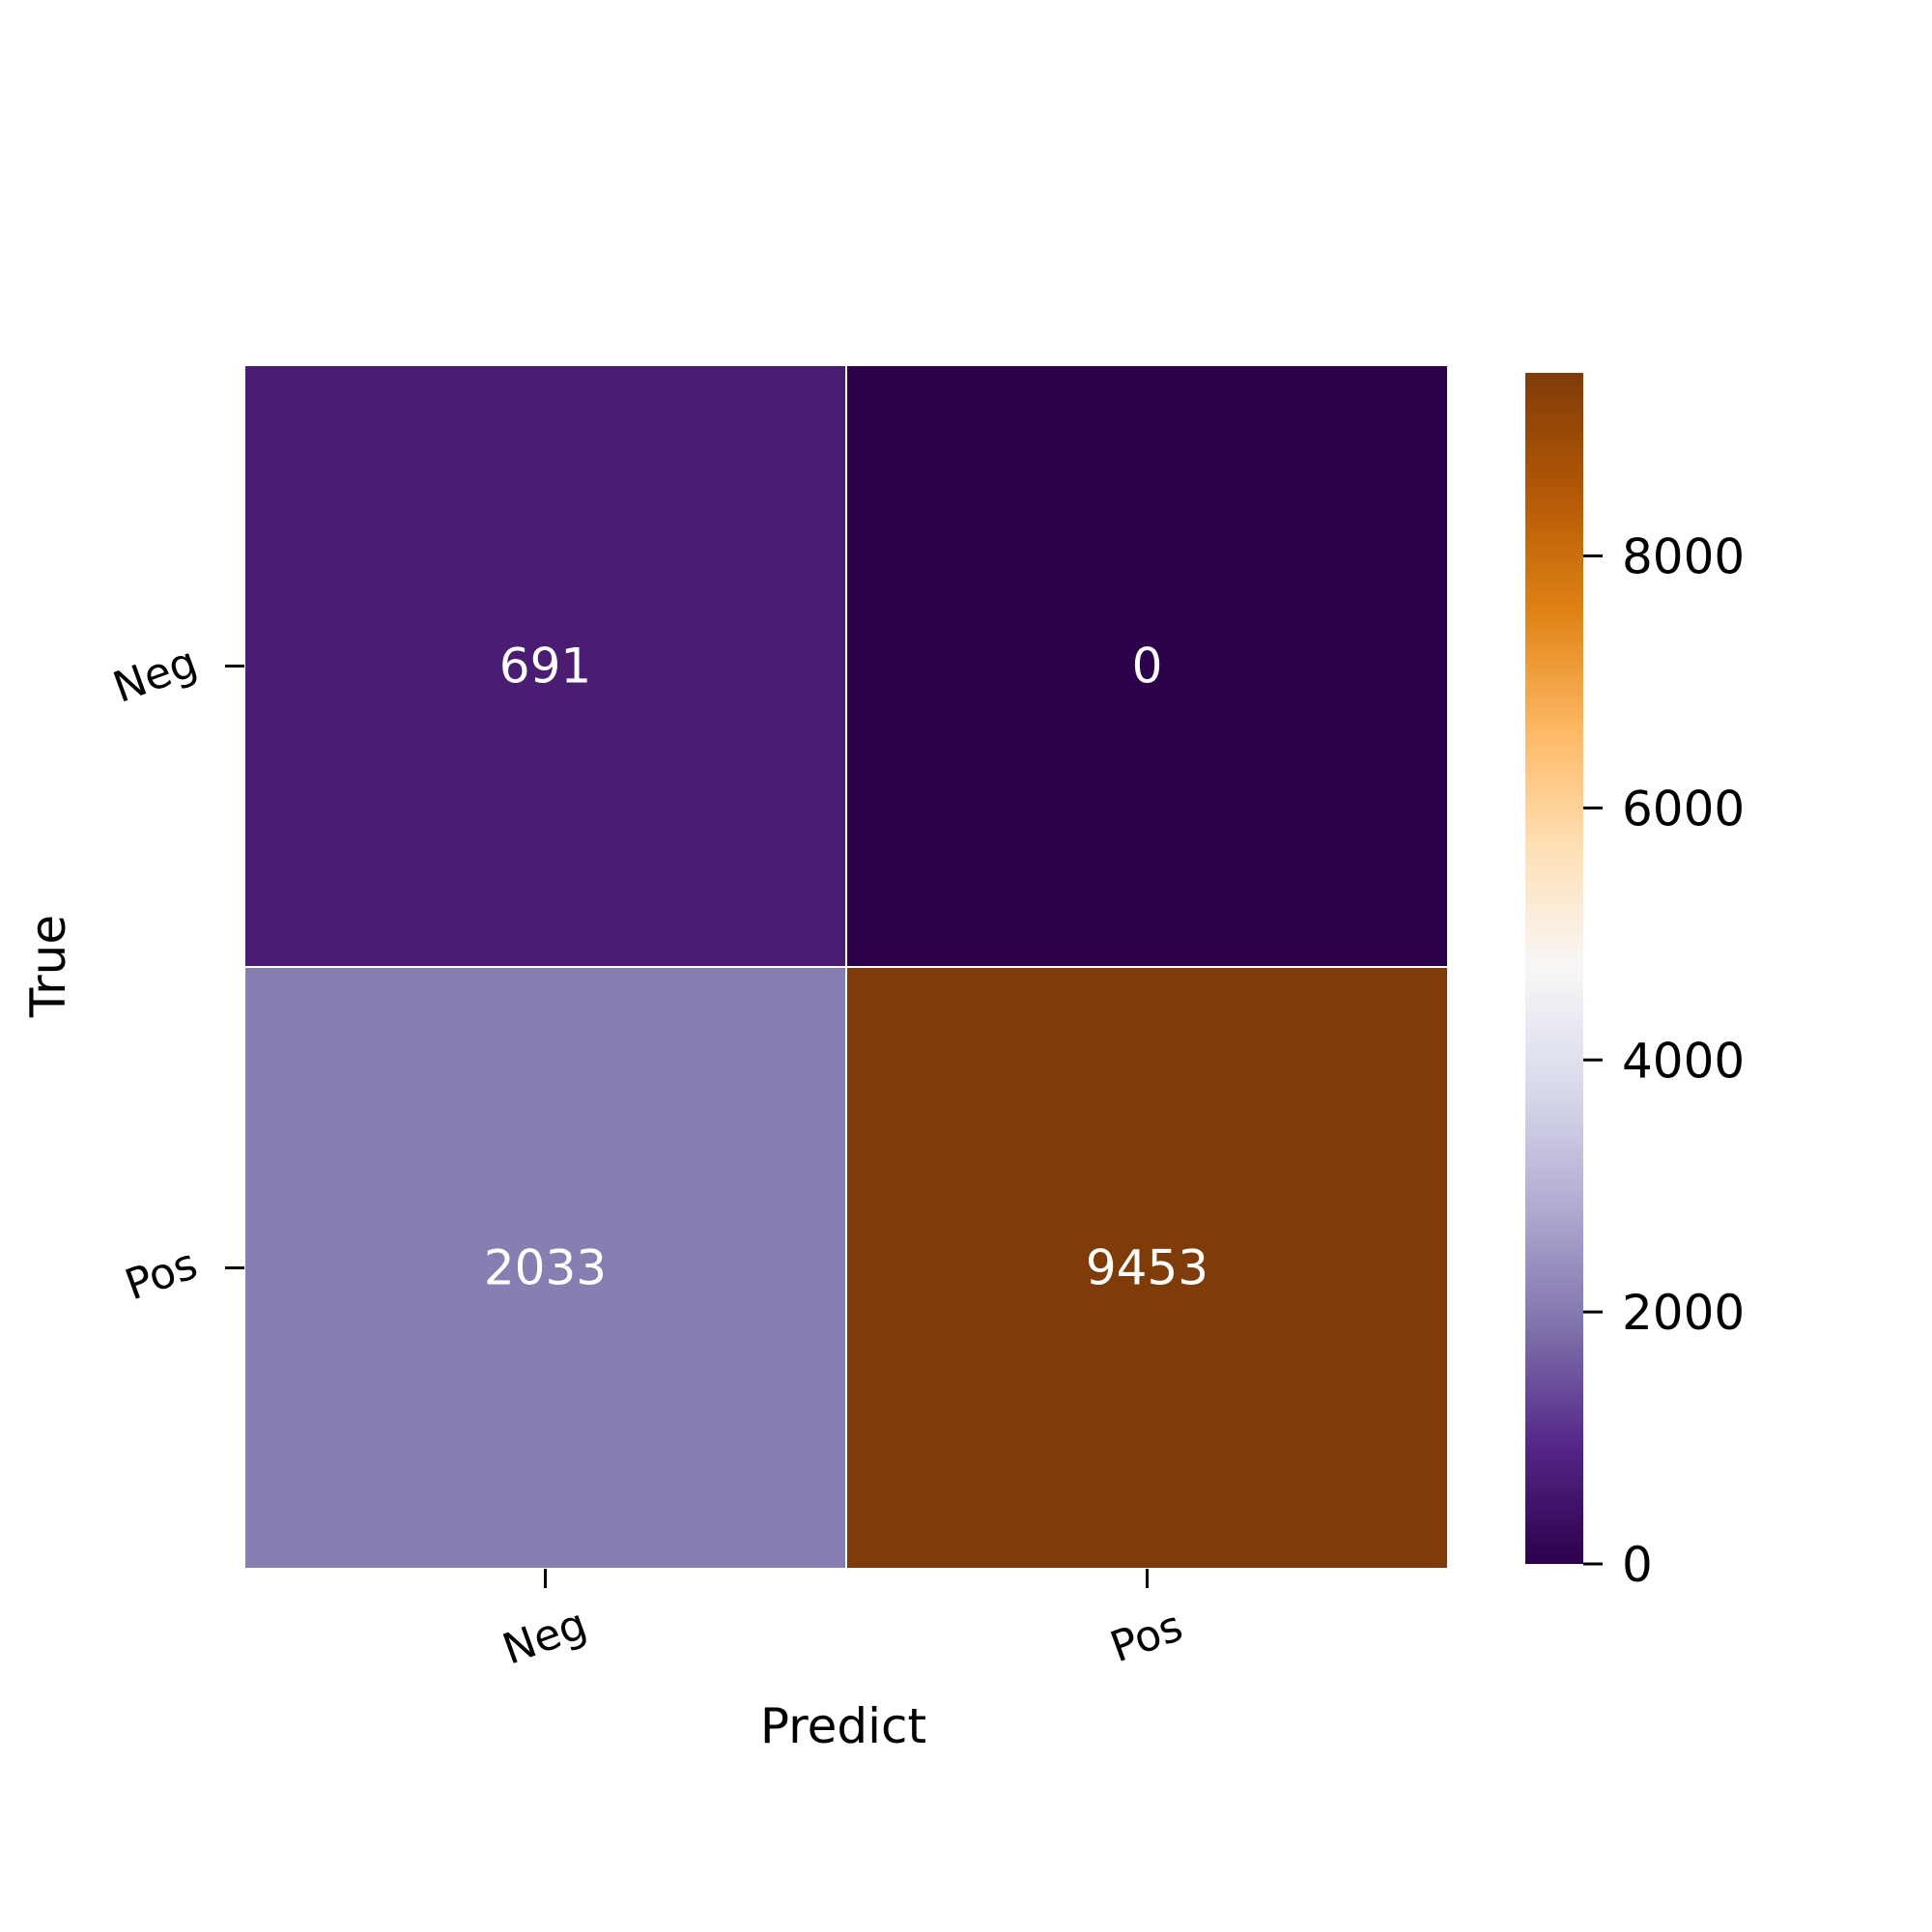  I want to click on heatmap-cell-pos-pos, so click(1147, 1268).